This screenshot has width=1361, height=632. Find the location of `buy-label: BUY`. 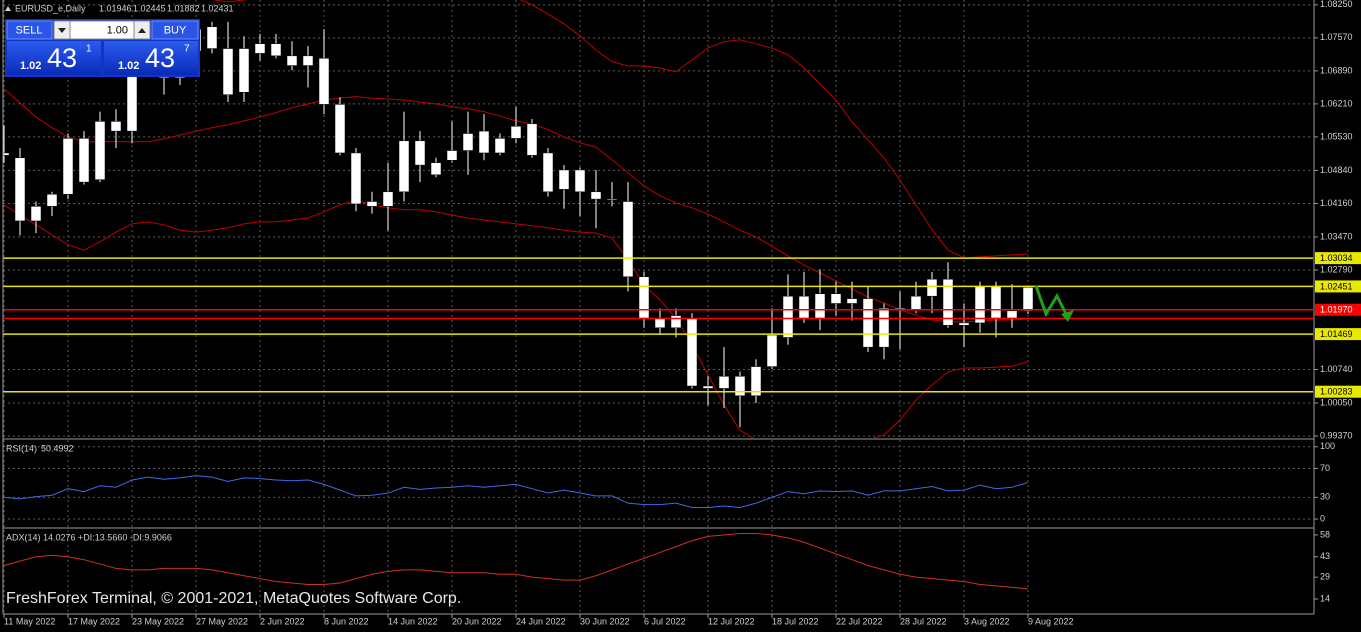

buy-label: BUY is located at coordinates (175, 30).